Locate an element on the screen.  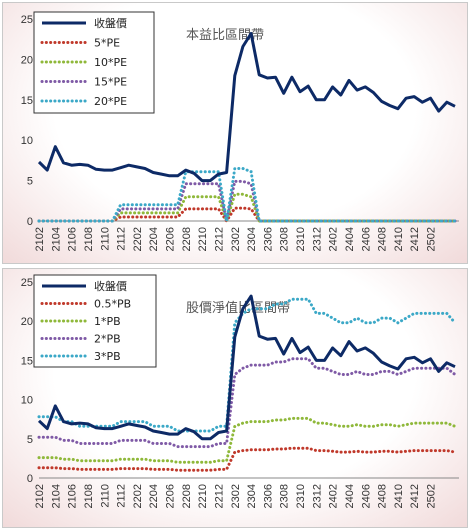
legend-label-4: 20*PE is located at coordinates (110, 101).